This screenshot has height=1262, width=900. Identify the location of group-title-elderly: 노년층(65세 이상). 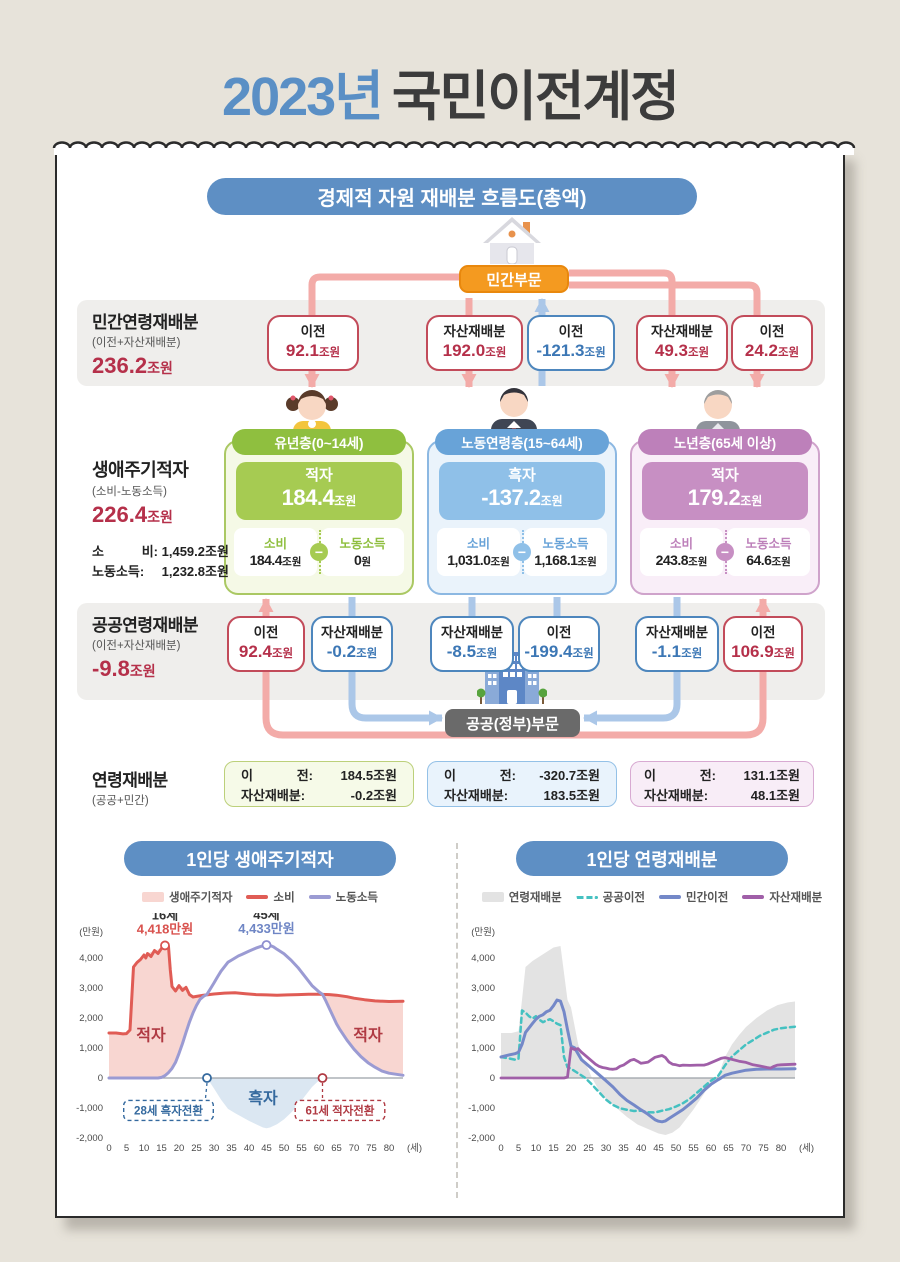
(725, 442).